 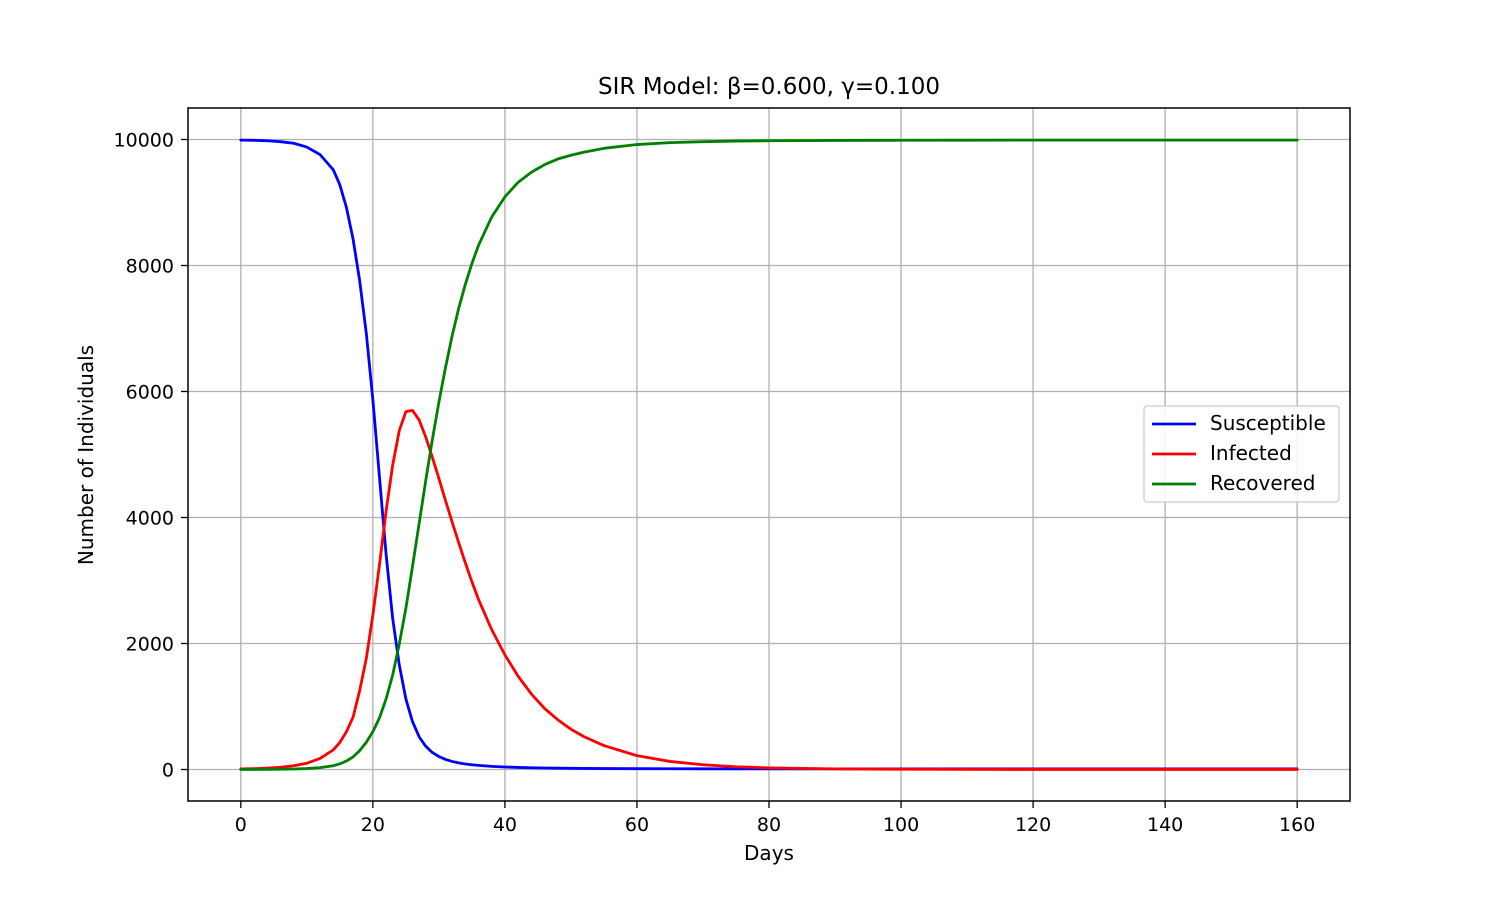 I want to click on x-tick-label: 0, so click(x=241, y=825).